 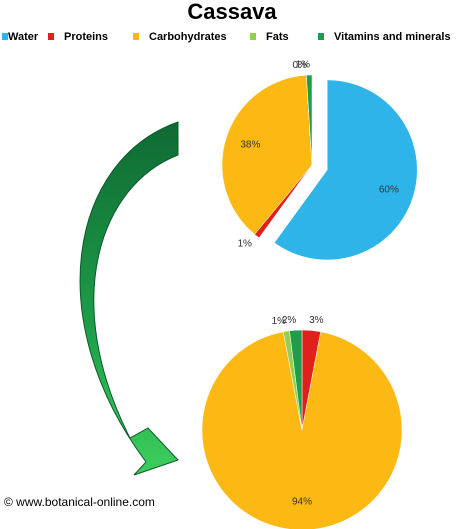 I want to click on legend-label: Water, so click(x=23, y=37).